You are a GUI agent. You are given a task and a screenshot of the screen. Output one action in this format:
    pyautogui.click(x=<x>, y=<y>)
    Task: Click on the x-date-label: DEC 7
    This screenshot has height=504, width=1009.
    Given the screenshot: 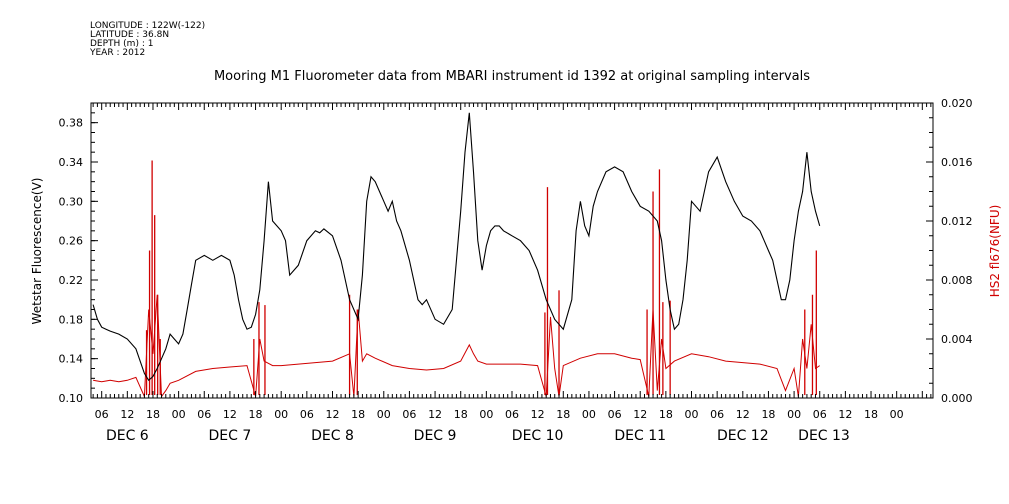 What is the action you would take?
    pyautogui.click(x=230, y=436)
    